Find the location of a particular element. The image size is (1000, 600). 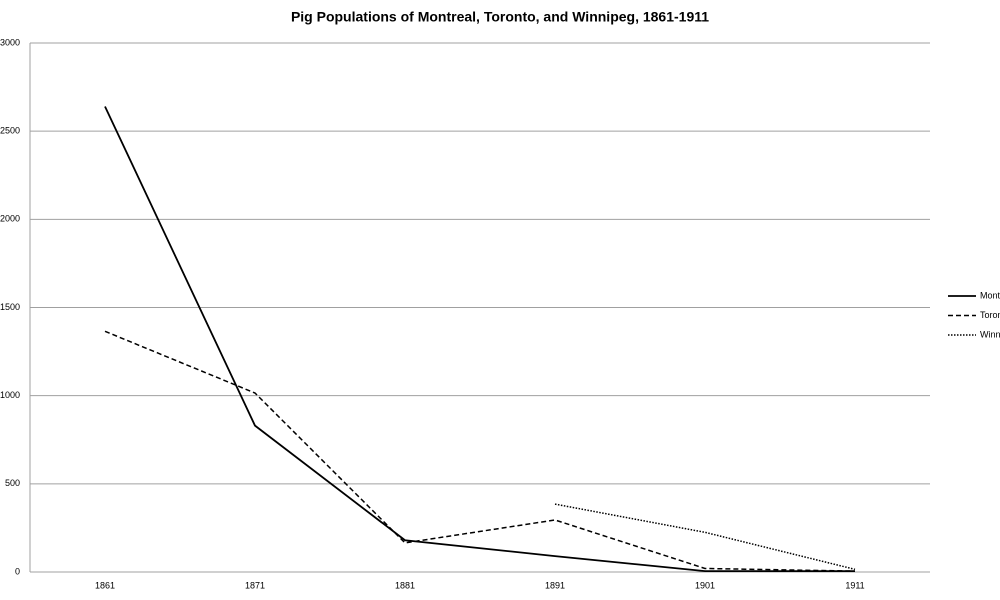

legend-label: Montreal is located at coordinates (990, 295).